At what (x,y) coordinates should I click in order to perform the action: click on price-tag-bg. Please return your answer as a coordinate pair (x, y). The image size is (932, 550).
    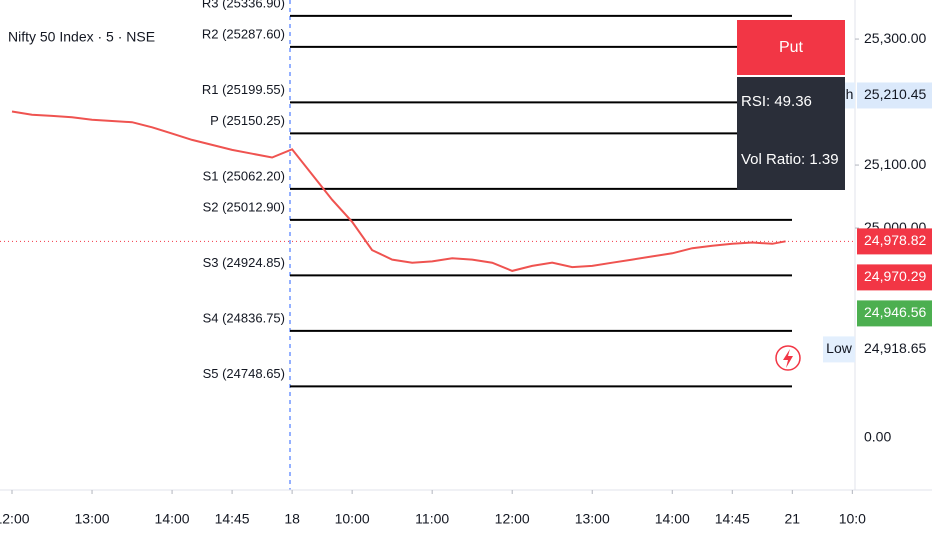
    Looking at the image, I should click on (839, 349).